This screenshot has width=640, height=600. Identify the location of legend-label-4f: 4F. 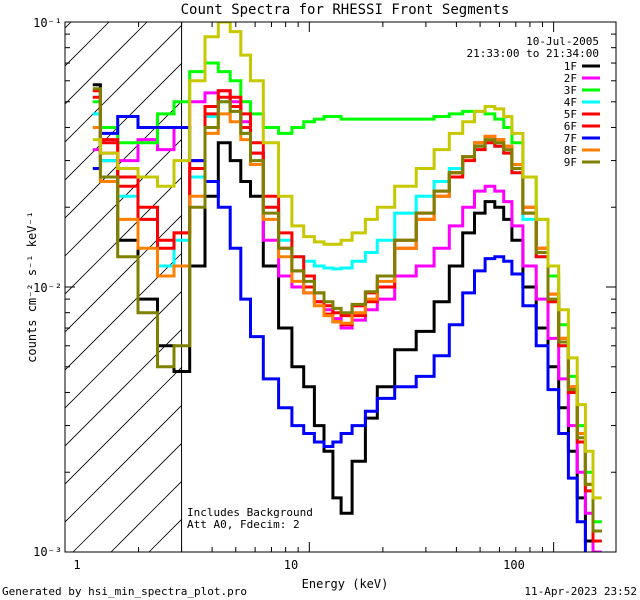
(570, 102).